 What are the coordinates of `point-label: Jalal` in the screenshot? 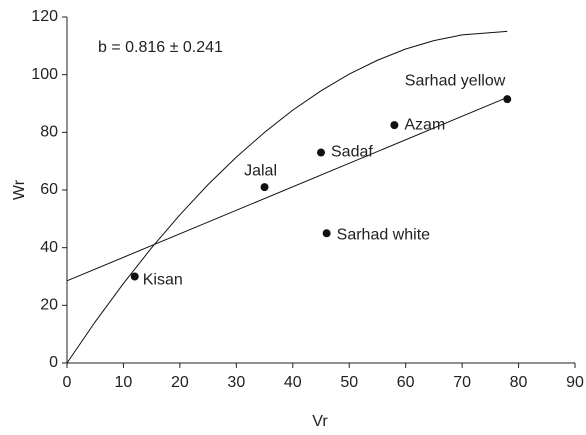 It's located at (260, 170).